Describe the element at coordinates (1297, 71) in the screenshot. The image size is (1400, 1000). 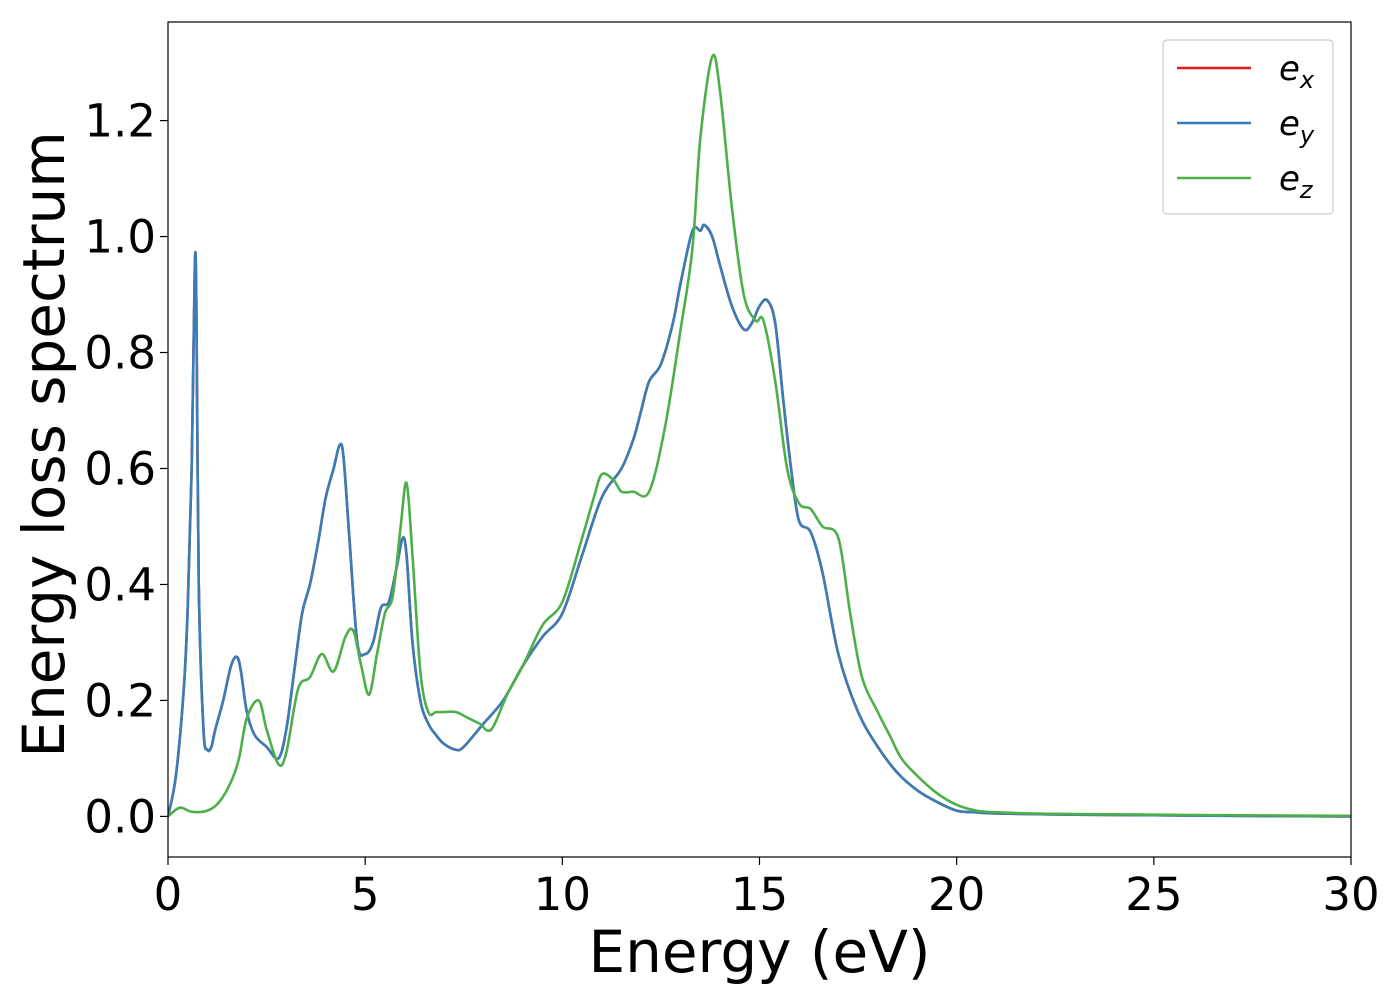
I see `legend-label-x: ex` at that location.